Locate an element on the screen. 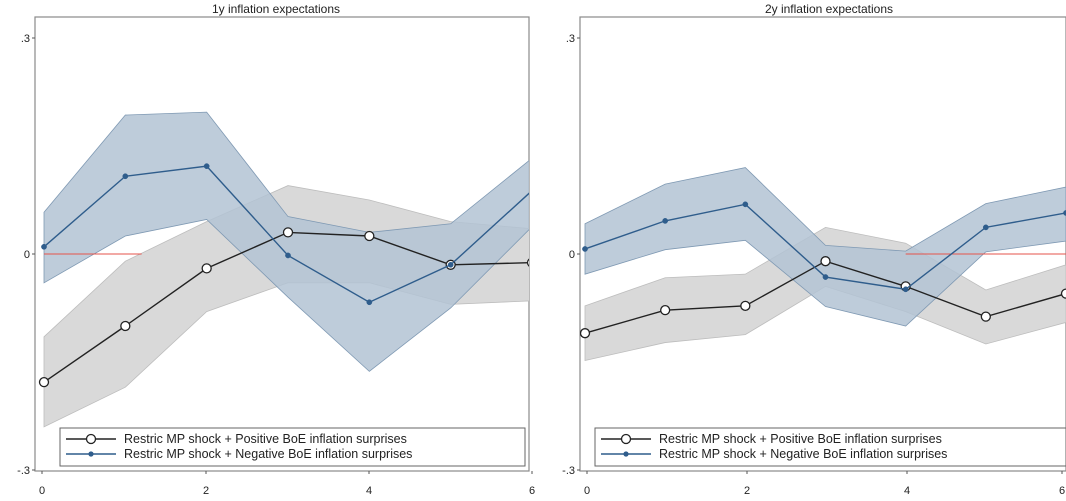 The image size is (1066, 501). confidence-band-negative is located at coordinates (825, 247).